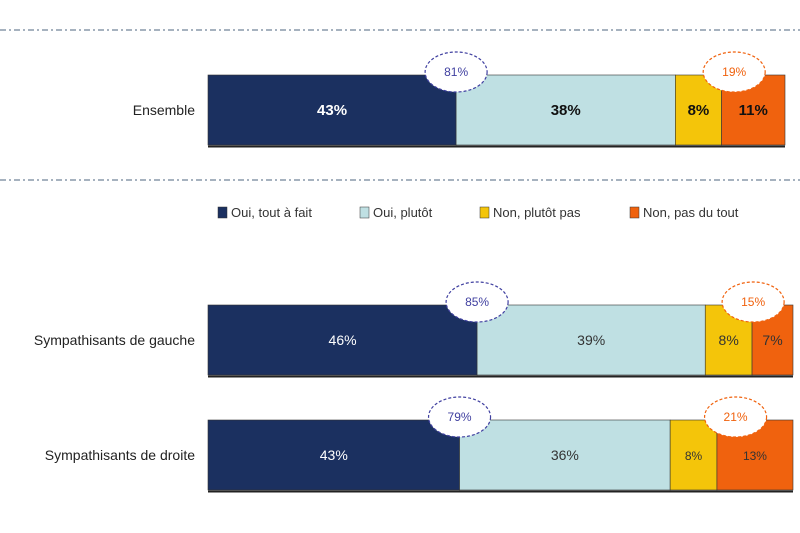 This screenshot has height=533, width=800. What do you see at coordinates (114, 340) in the screenshot?
I see `category-label: Sympathisants de gauche` at bounding box center [114, 340].